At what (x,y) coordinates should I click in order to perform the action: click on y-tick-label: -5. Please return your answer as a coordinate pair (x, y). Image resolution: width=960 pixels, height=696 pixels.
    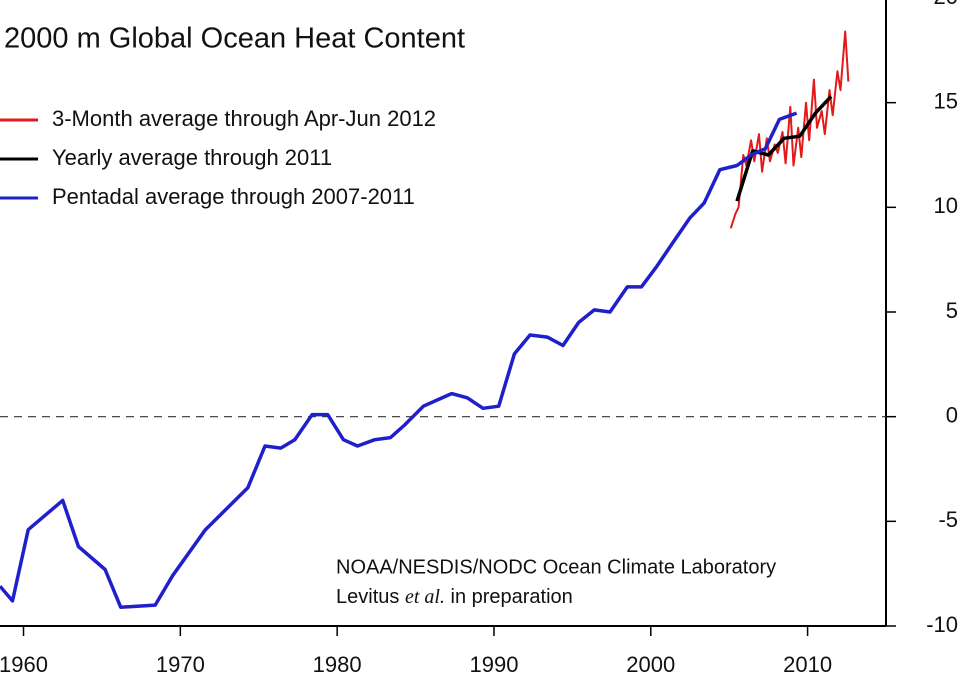
    Looking at the image, I should click on (948, 519).